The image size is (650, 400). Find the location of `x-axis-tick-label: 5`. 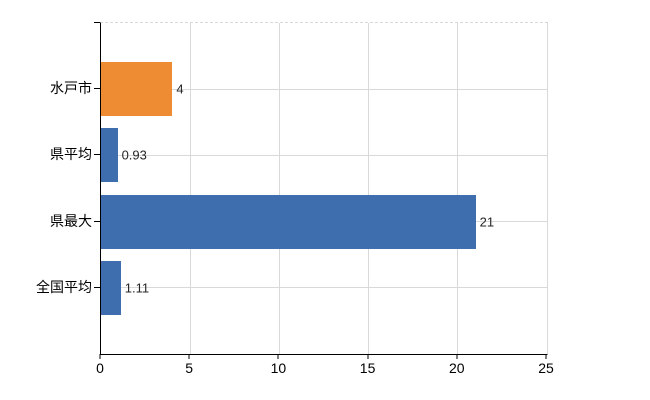

x-axis-tick-label: 5 is located at coordinates (189, 368).